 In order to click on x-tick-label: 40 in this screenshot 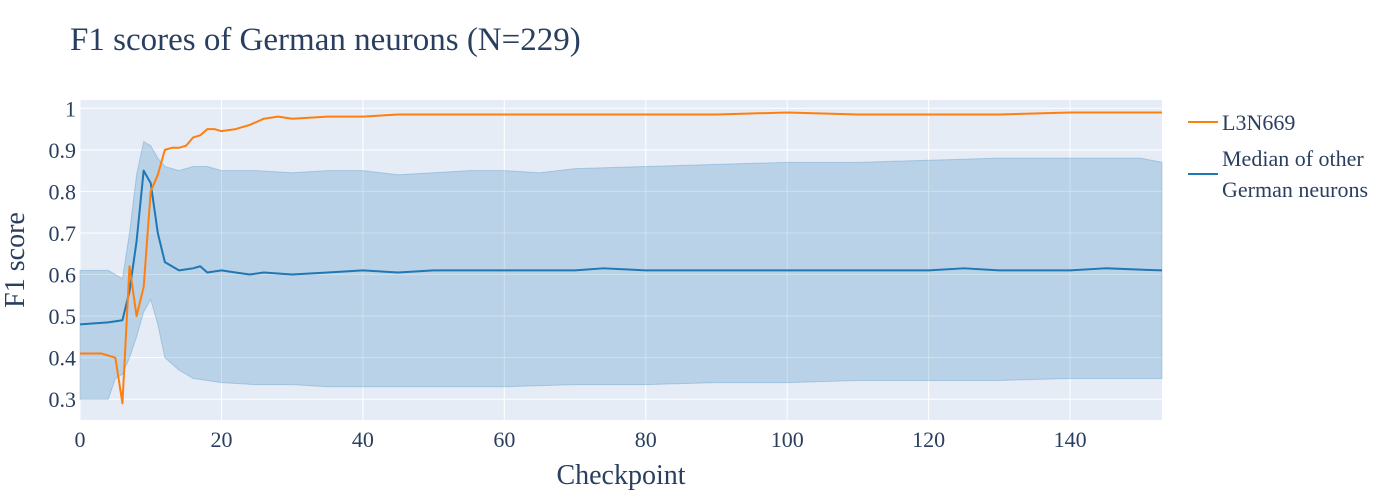, I will do `click(363, 439)`.